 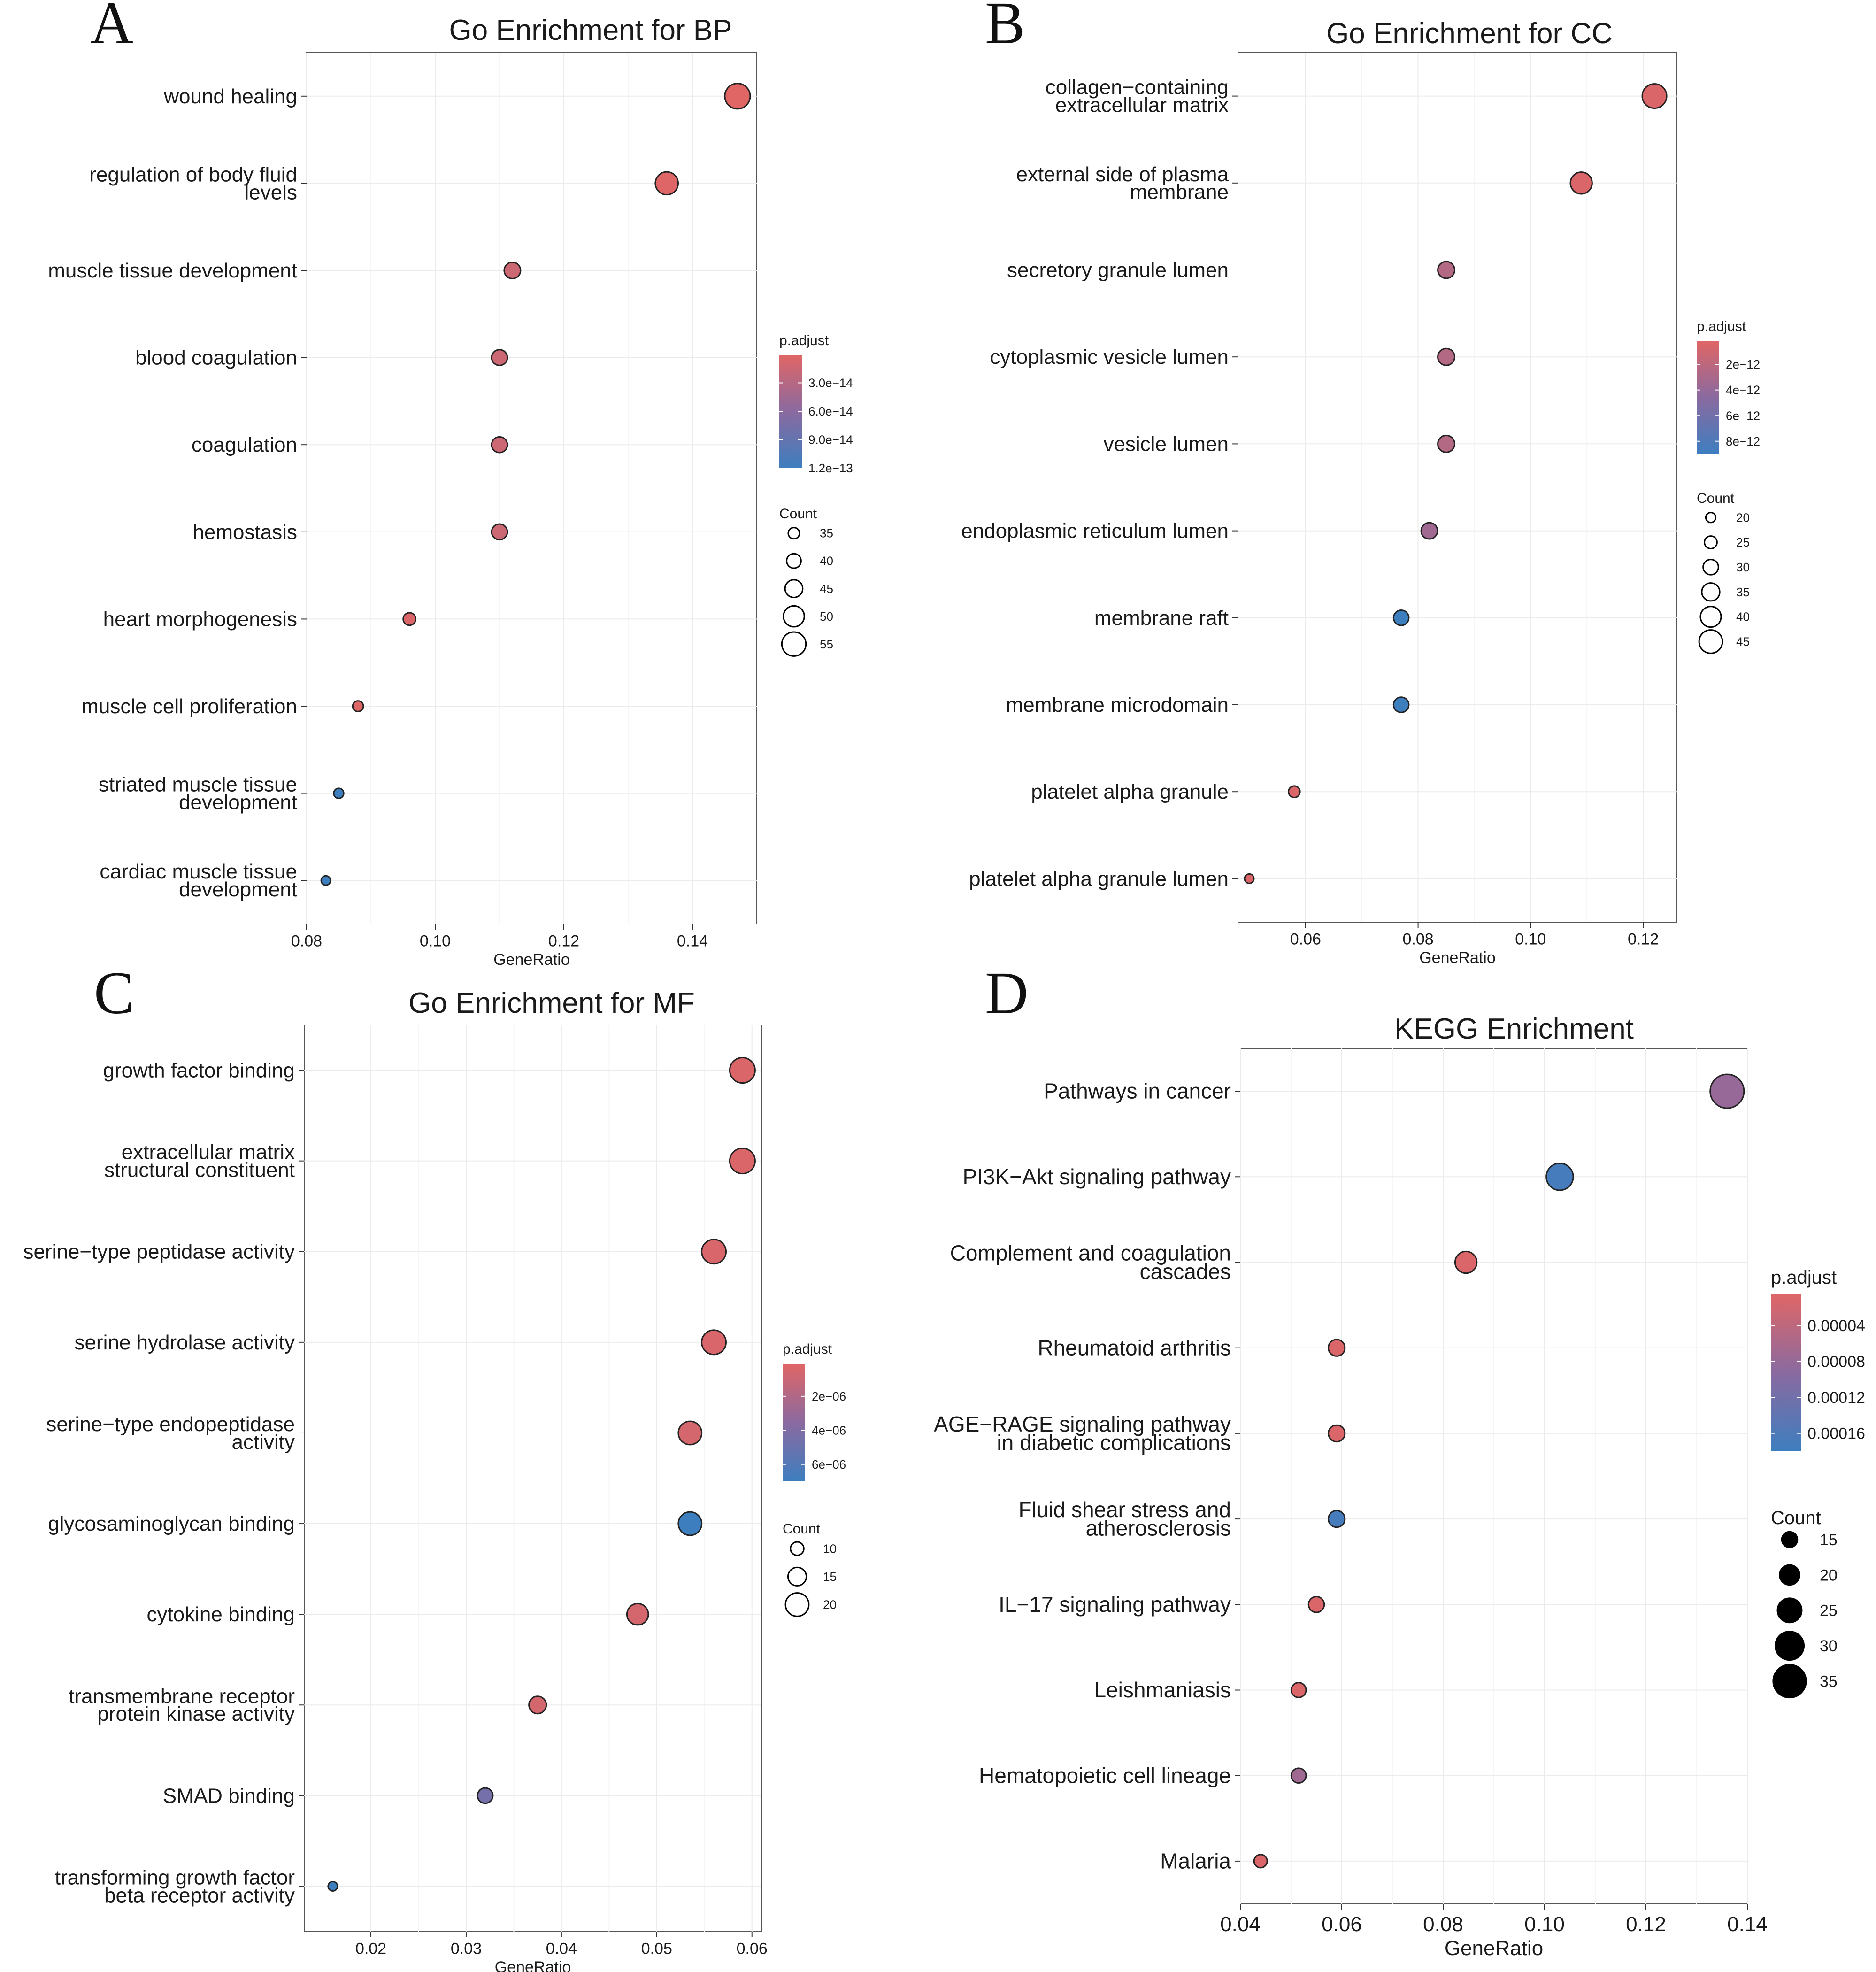 What do you see at coordinates (1743, 592) in the screenshot?
I see `size-legend-label: 35` at bounding box center [1743, 592].